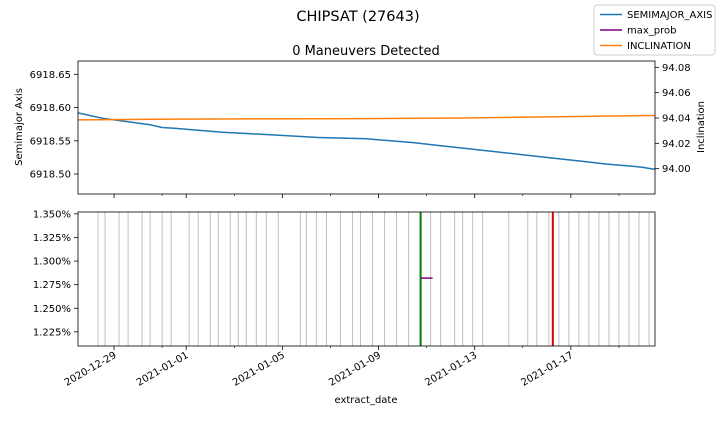 The image size is (720, 432). I want to click on top-right-axis-ticks: 94.00 94.02 94.04 94.06 94.08, so click(673, 119).